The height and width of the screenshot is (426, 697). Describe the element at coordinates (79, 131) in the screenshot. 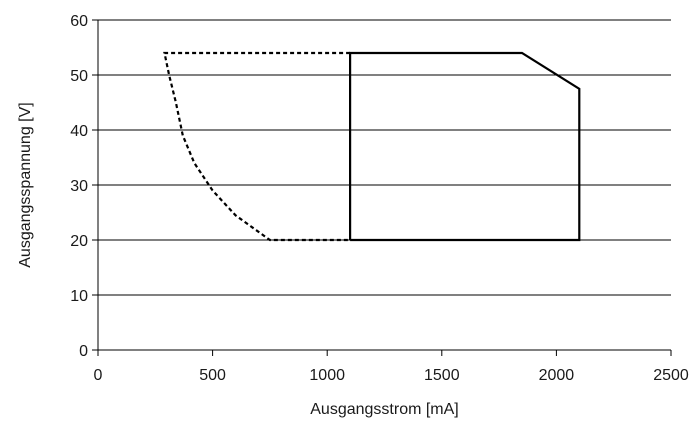

I see `y-tick-label: 40` at that location.